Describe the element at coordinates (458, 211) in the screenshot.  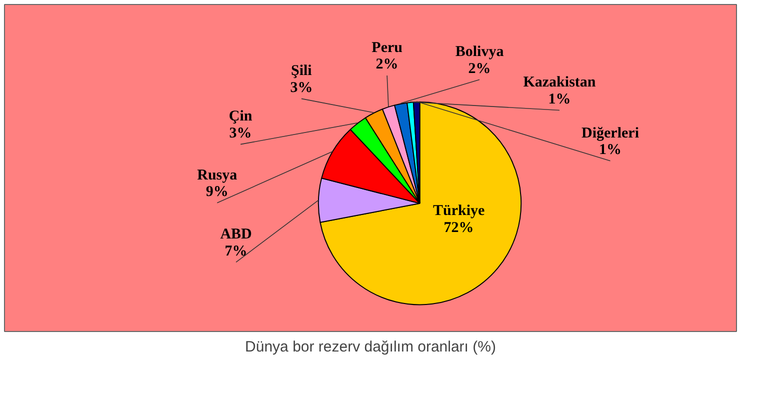
I see `slice-label: Türkiye` at that location.